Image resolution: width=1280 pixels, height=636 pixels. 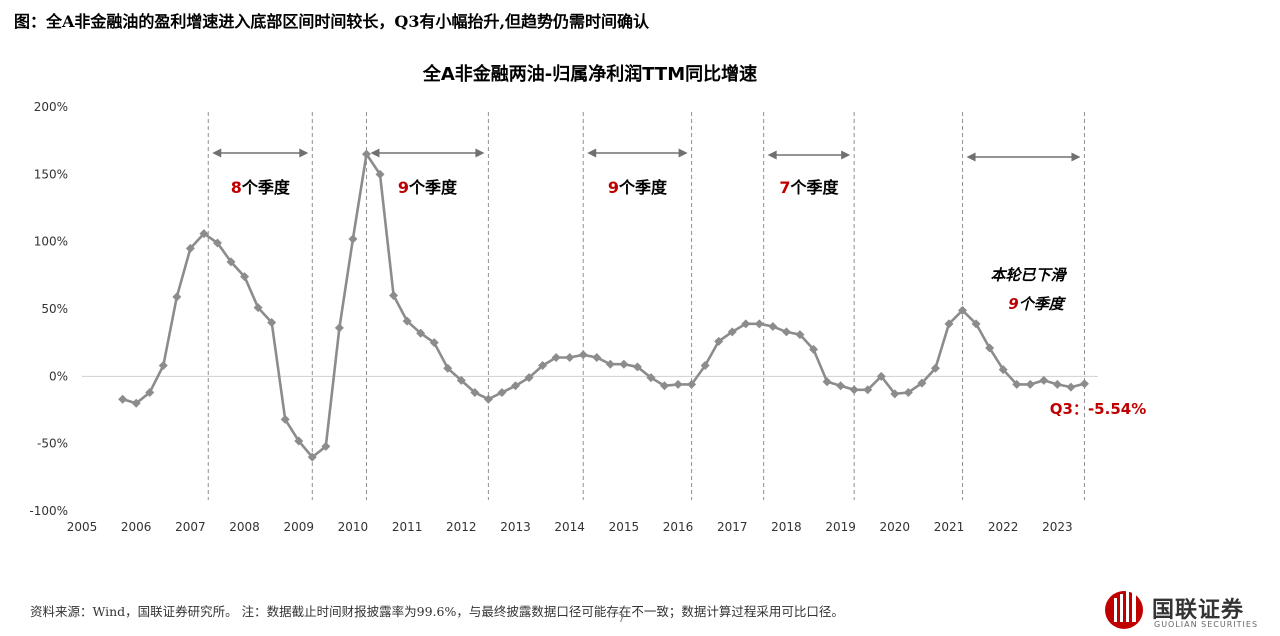 What do you see at coordinates (732, 527) in the screenshot?
I see `x-tick-label: 2017` at bounding box center [732, 527].